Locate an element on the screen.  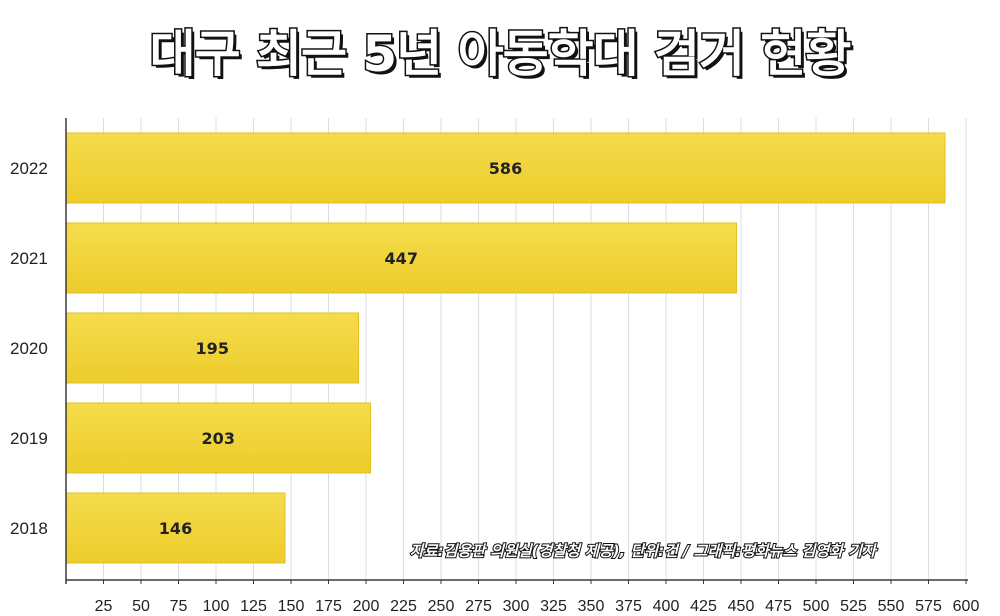
x-tick-label-525: 525 is located at coordinates (853, 606).